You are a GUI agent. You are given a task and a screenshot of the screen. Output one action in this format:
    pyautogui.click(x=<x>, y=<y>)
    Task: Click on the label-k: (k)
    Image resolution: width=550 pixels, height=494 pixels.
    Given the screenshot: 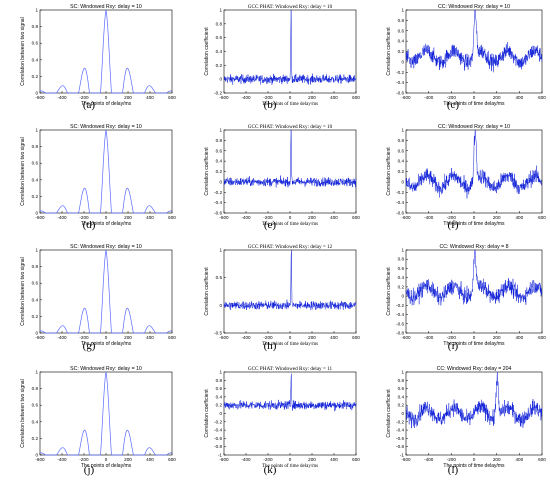 What is the action you would take?
    pyautogui.click(x=270, y=470)
    